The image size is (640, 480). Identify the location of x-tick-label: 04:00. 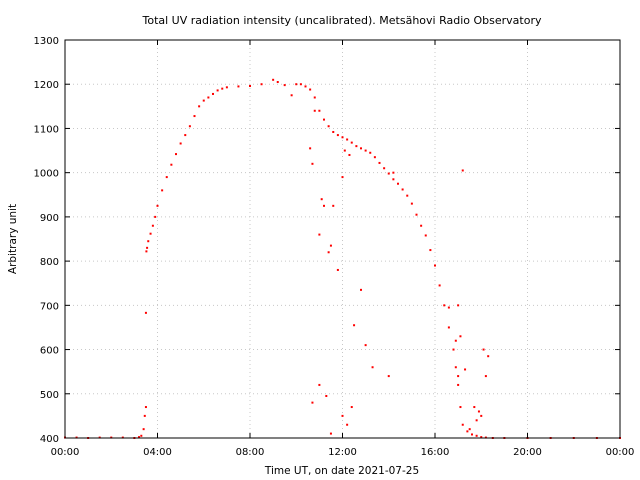
(157, 452).